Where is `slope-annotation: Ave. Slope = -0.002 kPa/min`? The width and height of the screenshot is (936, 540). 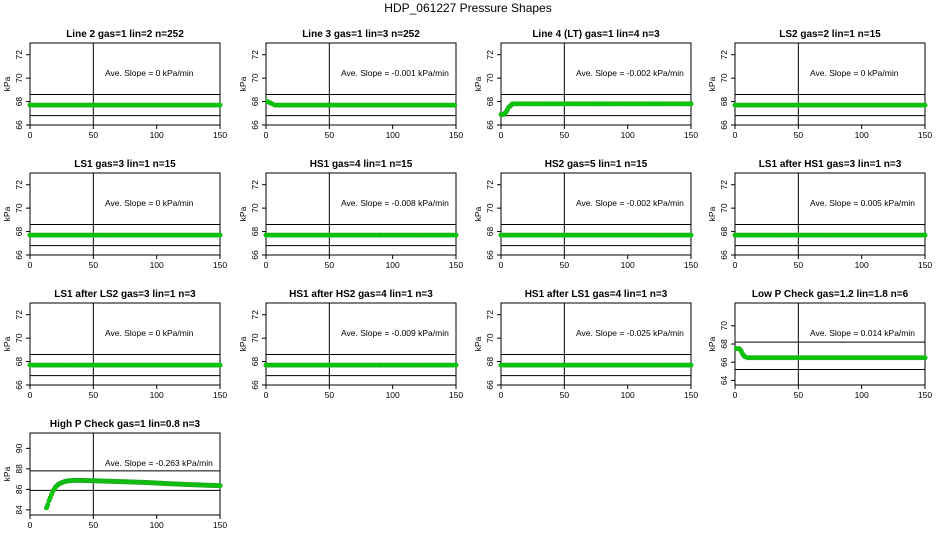 slope-annotation: Ave. Slope = -0.002 kPa/min is located at coordinates (630, 203).